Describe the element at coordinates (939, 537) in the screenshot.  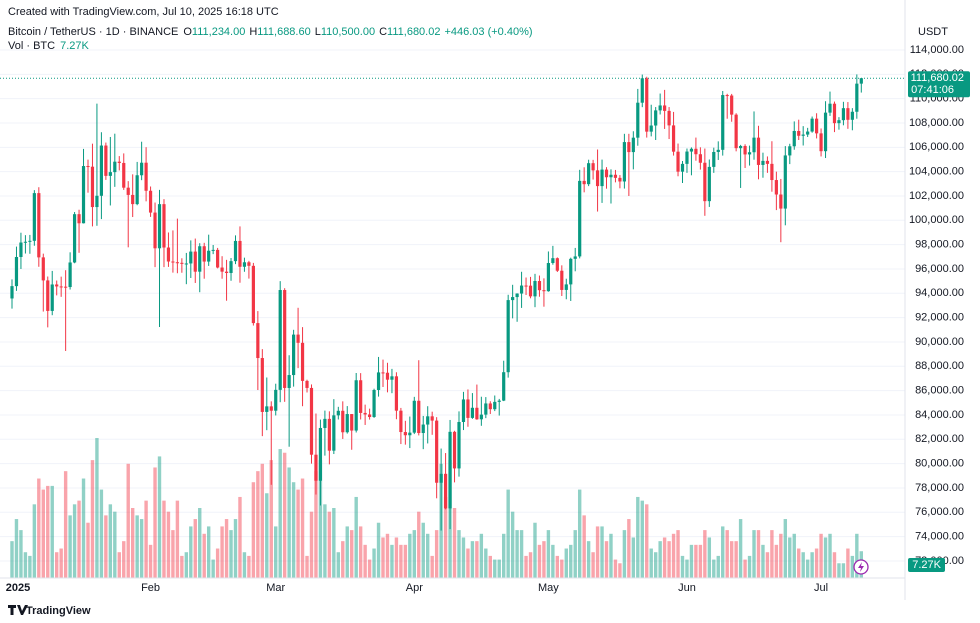
I see `y-tick-label: 74,000.00` at that location.